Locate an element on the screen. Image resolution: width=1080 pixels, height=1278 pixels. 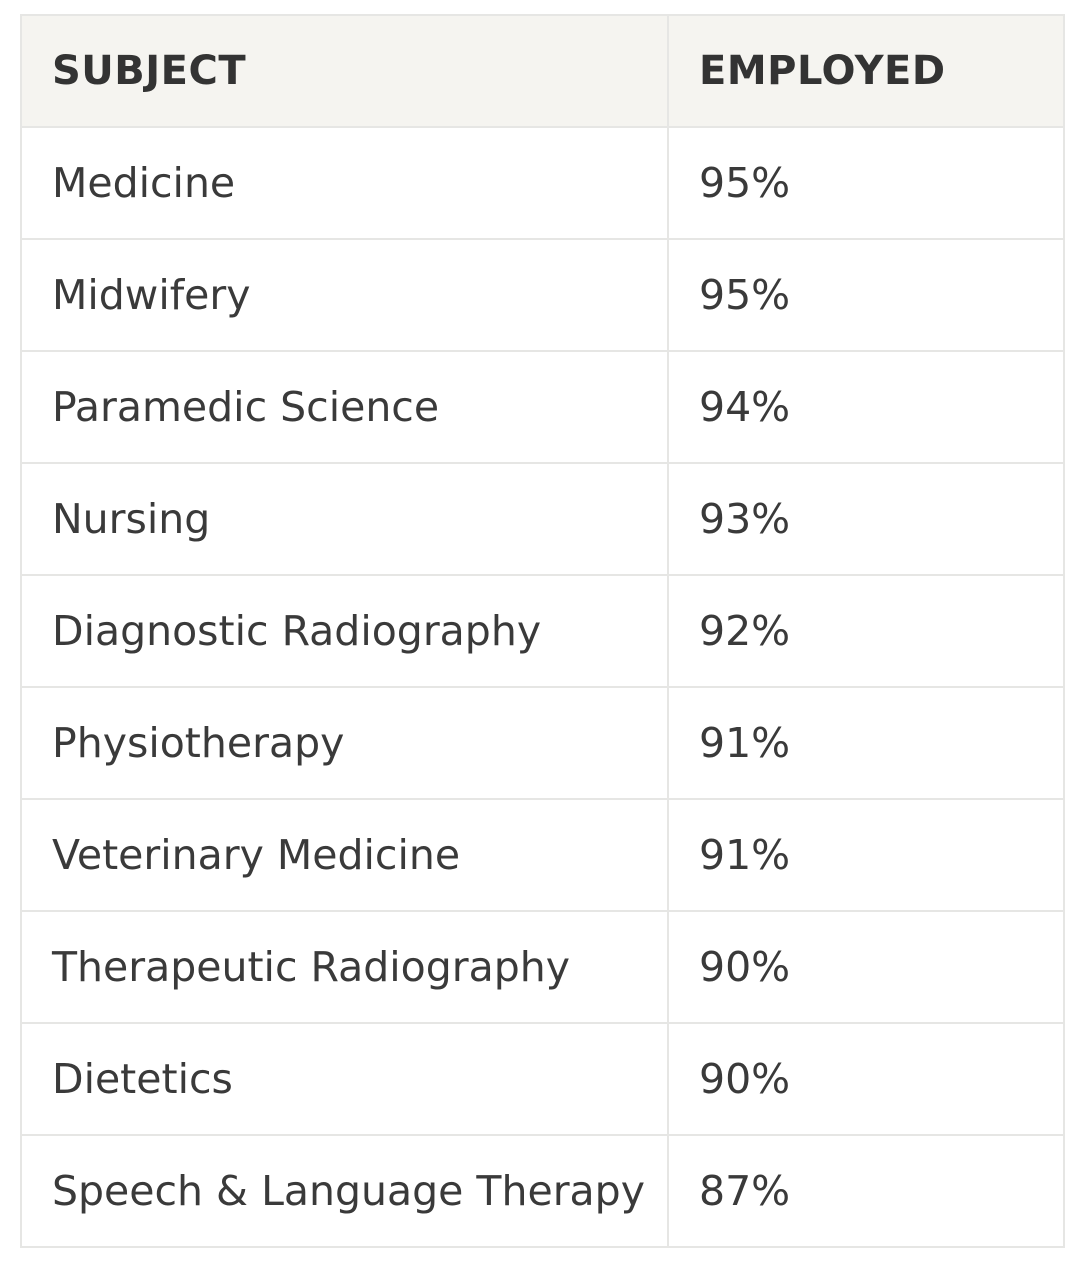
table-row: Therapeutic Radiography 90% is located at coordinates (542, 967).